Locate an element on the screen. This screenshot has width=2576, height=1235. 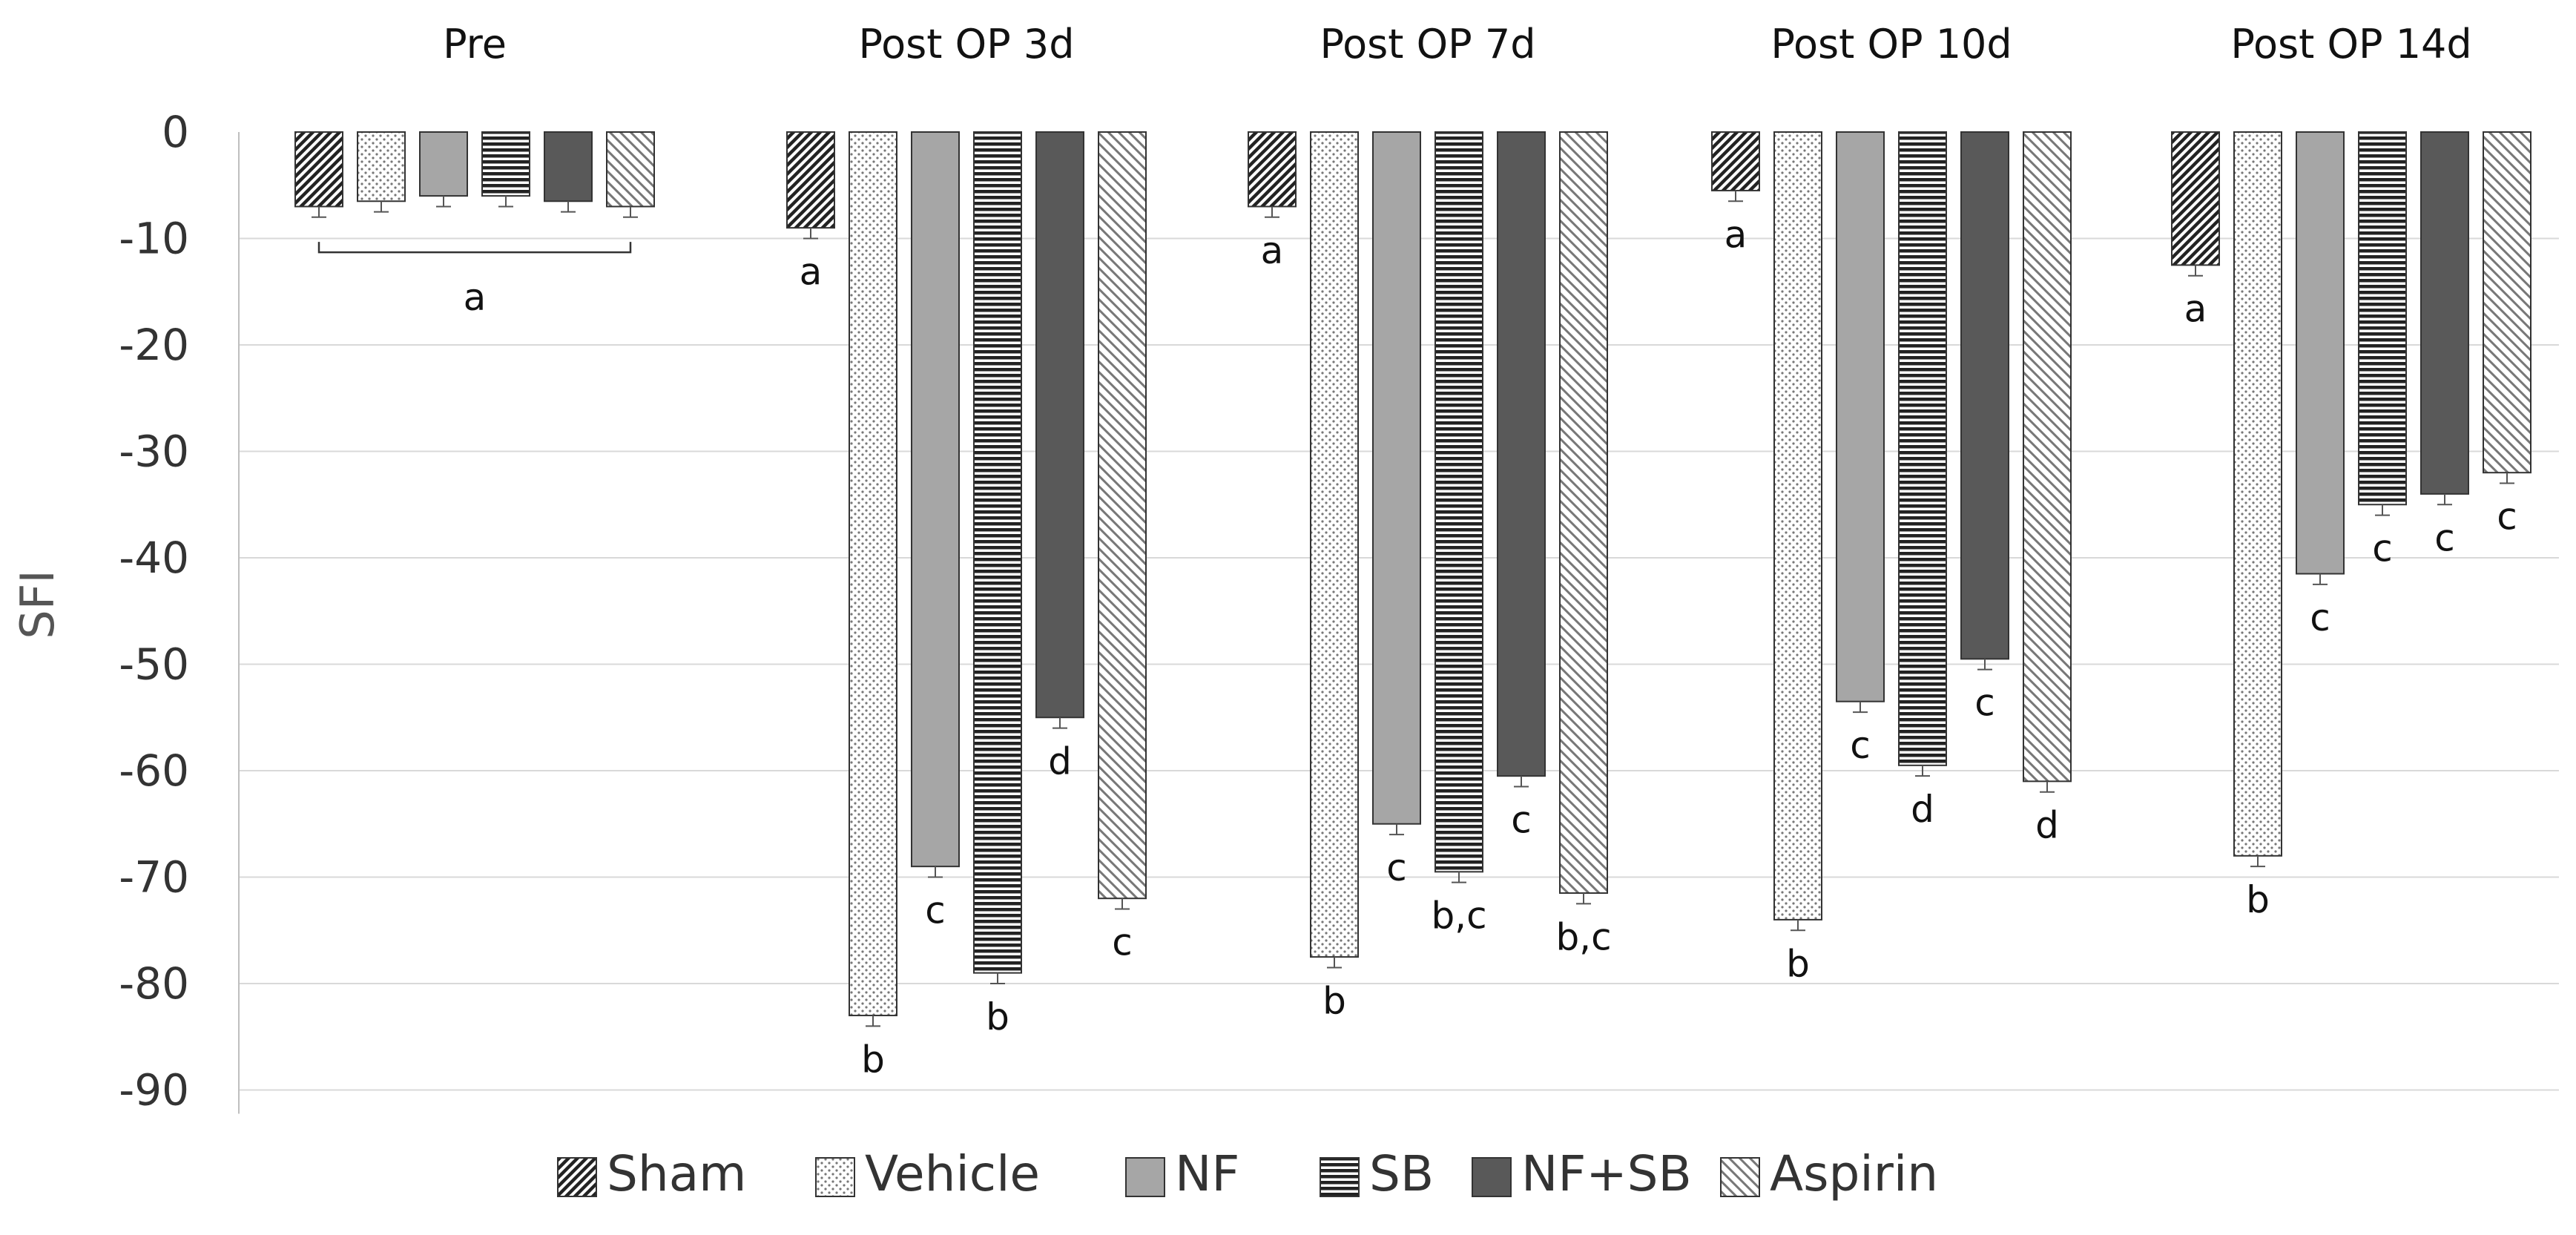
y-tick-label: -50 is located at coordinates (154, 664).